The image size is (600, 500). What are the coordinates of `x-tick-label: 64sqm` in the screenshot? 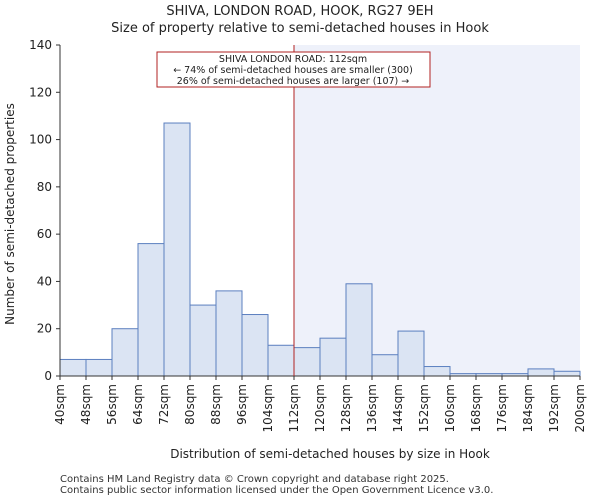 It's located at (138, 404).